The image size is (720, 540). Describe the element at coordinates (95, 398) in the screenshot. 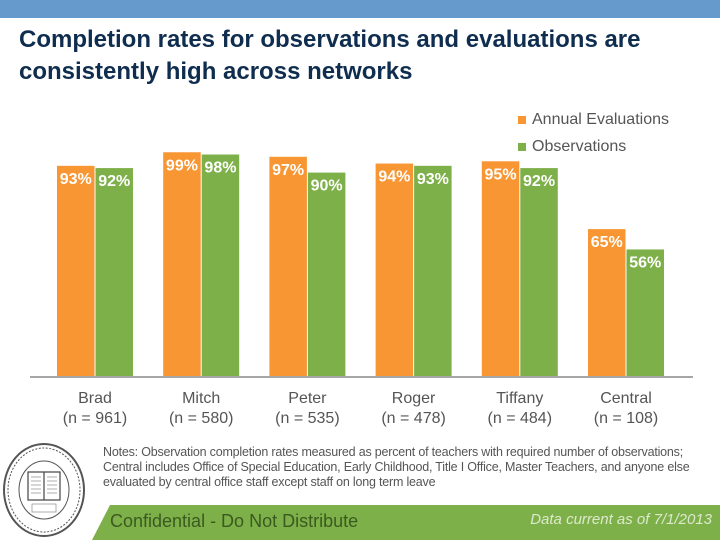

I see `category-label: Brad` at that location.